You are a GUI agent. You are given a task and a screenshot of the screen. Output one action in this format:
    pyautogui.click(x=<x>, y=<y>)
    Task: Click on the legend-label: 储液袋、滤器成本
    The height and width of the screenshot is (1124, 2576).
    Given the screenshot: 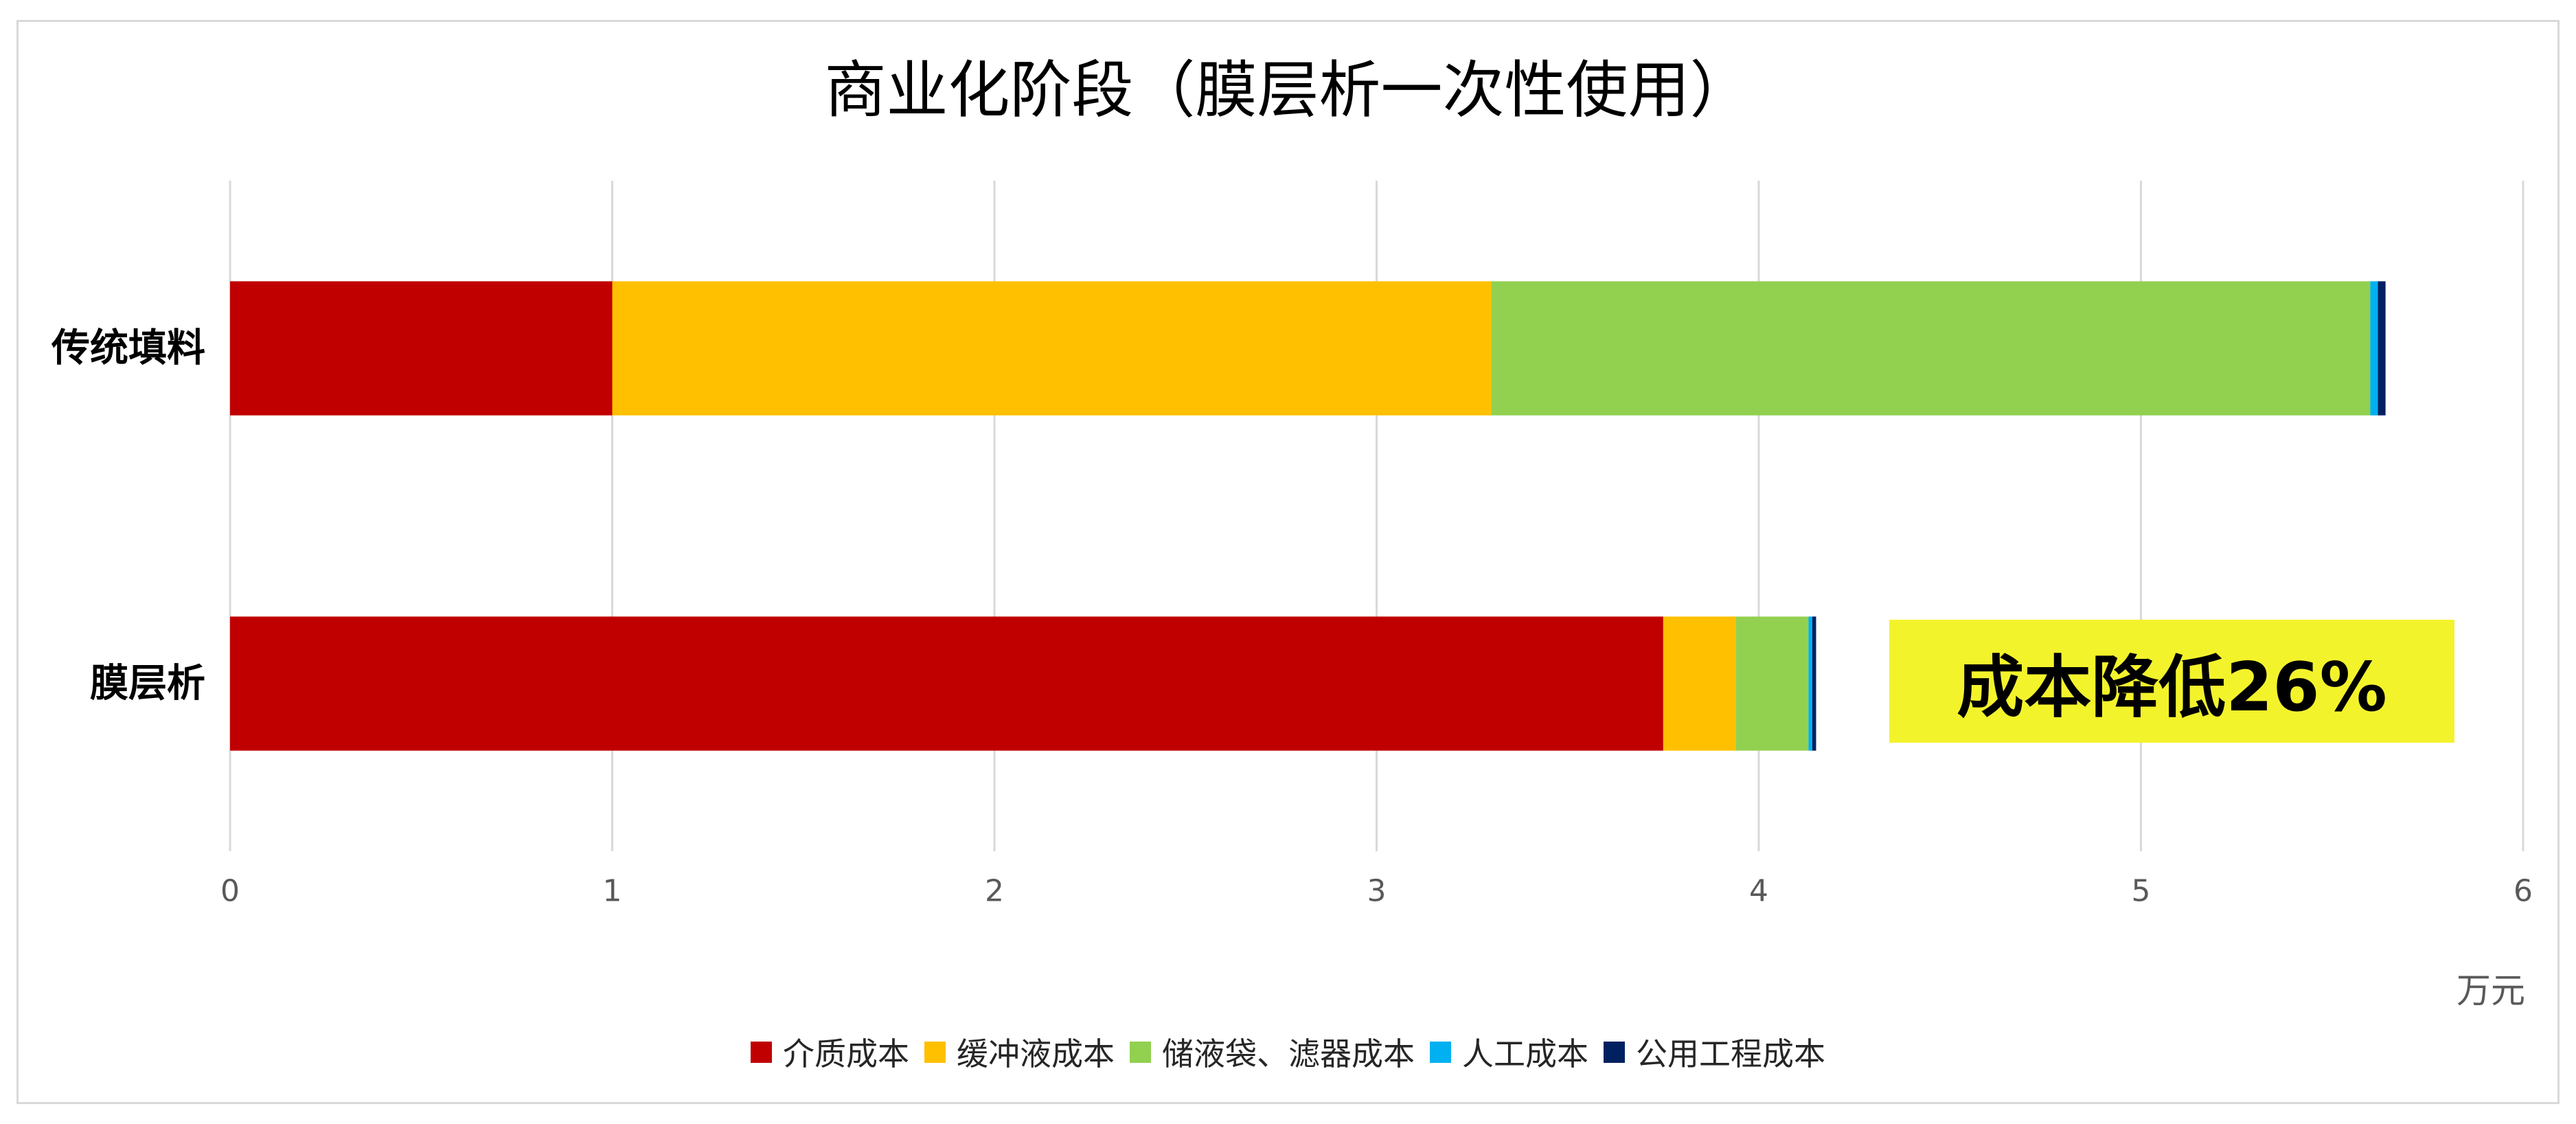 What is the action you would take?
    pyautogui.click(x=1288, y=1053)
    